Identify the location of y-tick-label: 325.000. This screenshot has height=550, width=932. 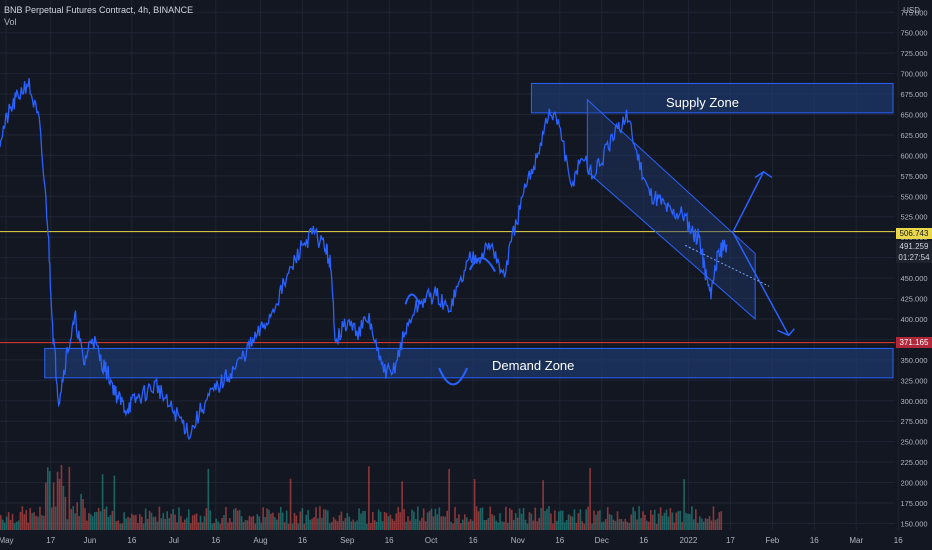
(913, 380).